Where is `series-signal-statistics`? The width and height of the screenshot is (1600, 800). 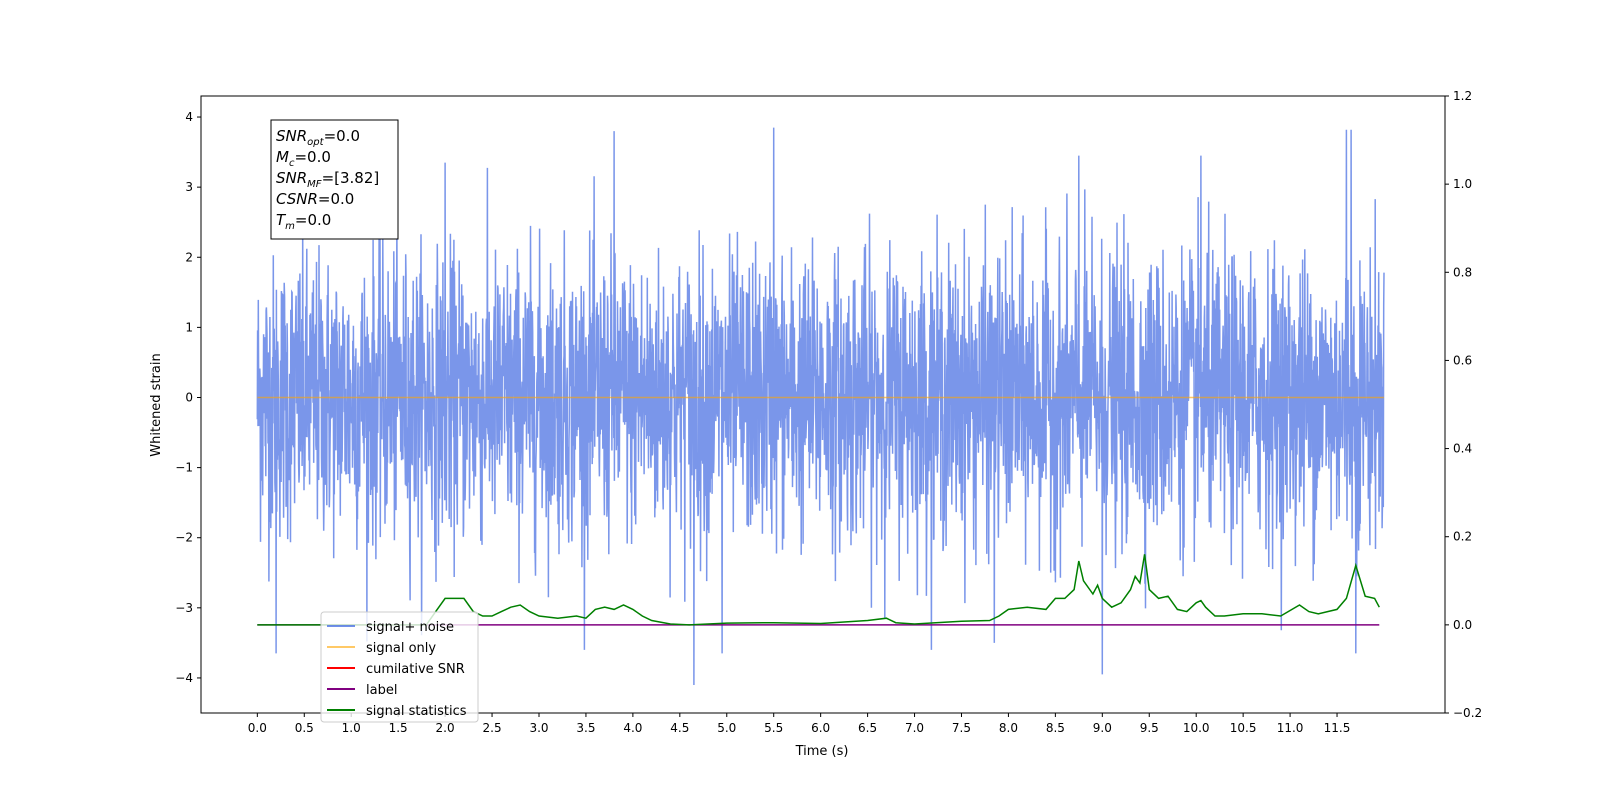
series-signal-statistics is located at coordinates (818, 590).